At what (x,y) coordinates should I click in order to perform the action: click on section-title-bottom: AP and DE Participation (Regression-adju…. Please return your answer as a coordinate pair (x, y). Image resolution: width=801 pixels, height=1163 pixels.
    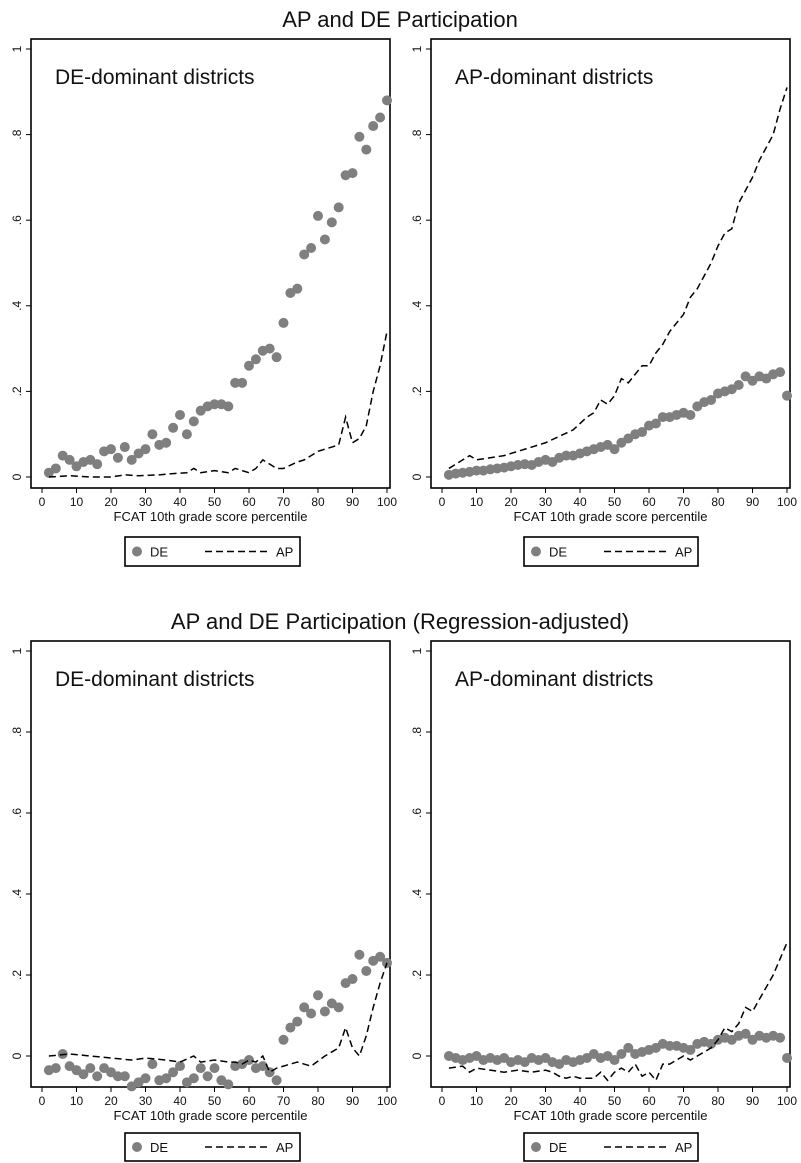
    Looking at the image, I should click on (400, 621).